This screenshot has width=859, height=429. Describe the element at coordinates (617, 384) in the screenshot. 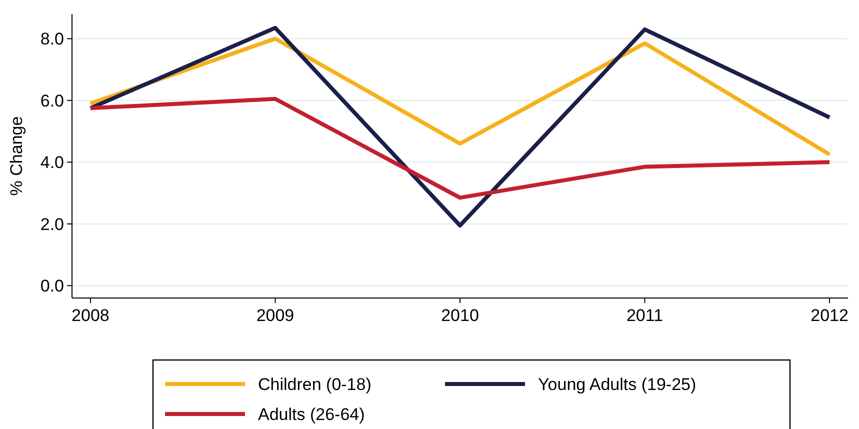

I see `legend-label: Young Adults (19-25)` at that location.